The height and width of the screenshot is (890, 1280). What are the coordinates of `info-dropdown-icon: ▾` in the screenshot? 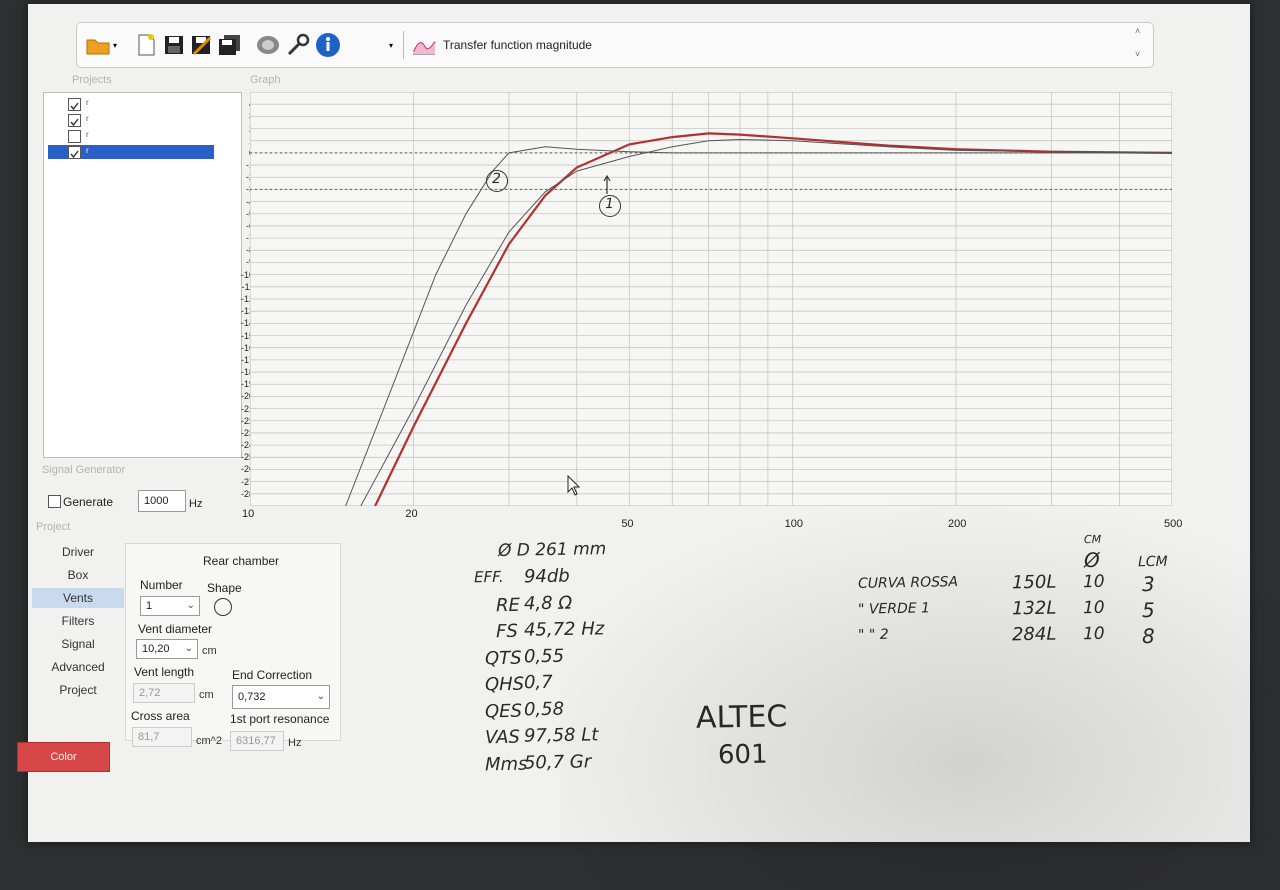 It's located at (391, 45).